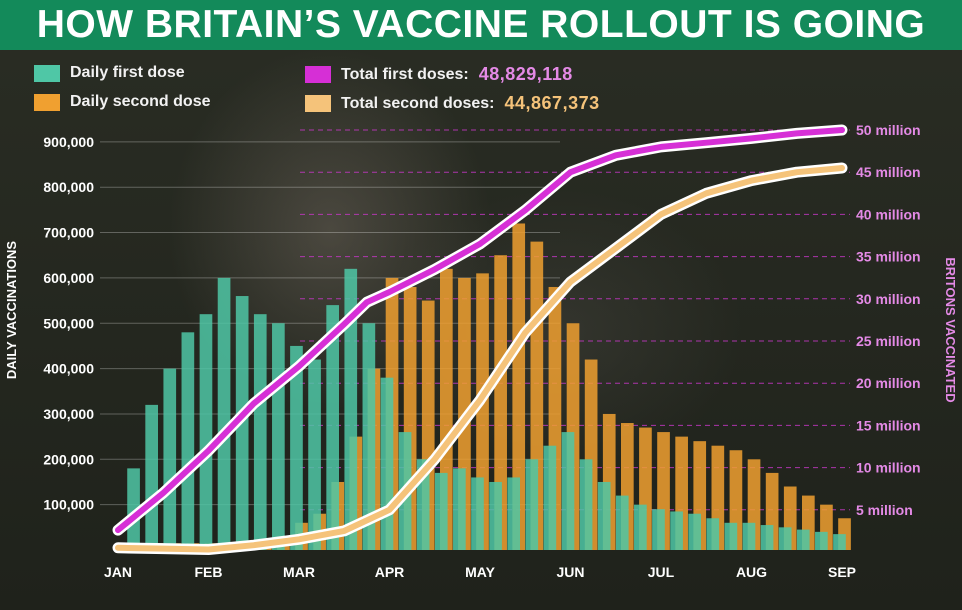 The height and width of the screenshot is (610, 962). I want to click on left-tick-label: 800,000, so click(68, 187).